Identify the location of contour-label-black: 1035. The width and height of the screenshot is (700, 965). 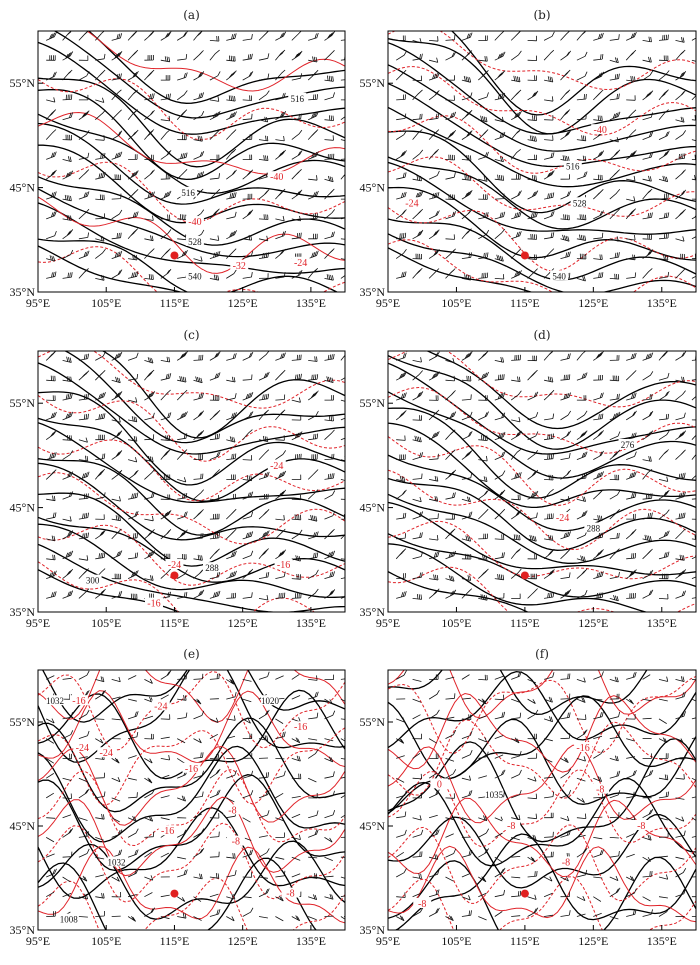
(494, 795).